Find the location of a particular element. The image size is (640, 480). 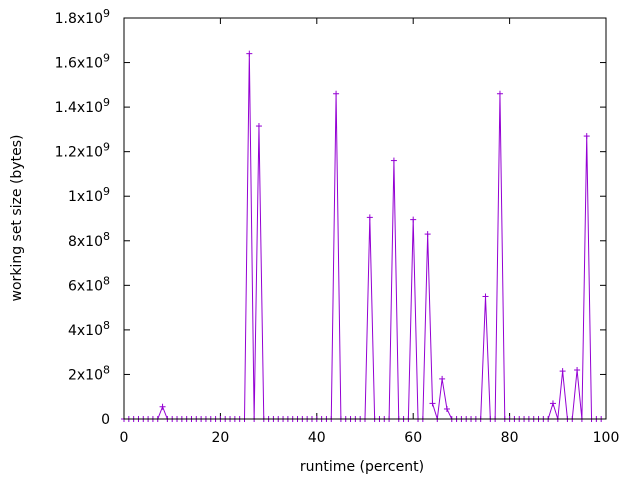

y-tick-label: 4x10⁸ is located at coordinates (89, 329).